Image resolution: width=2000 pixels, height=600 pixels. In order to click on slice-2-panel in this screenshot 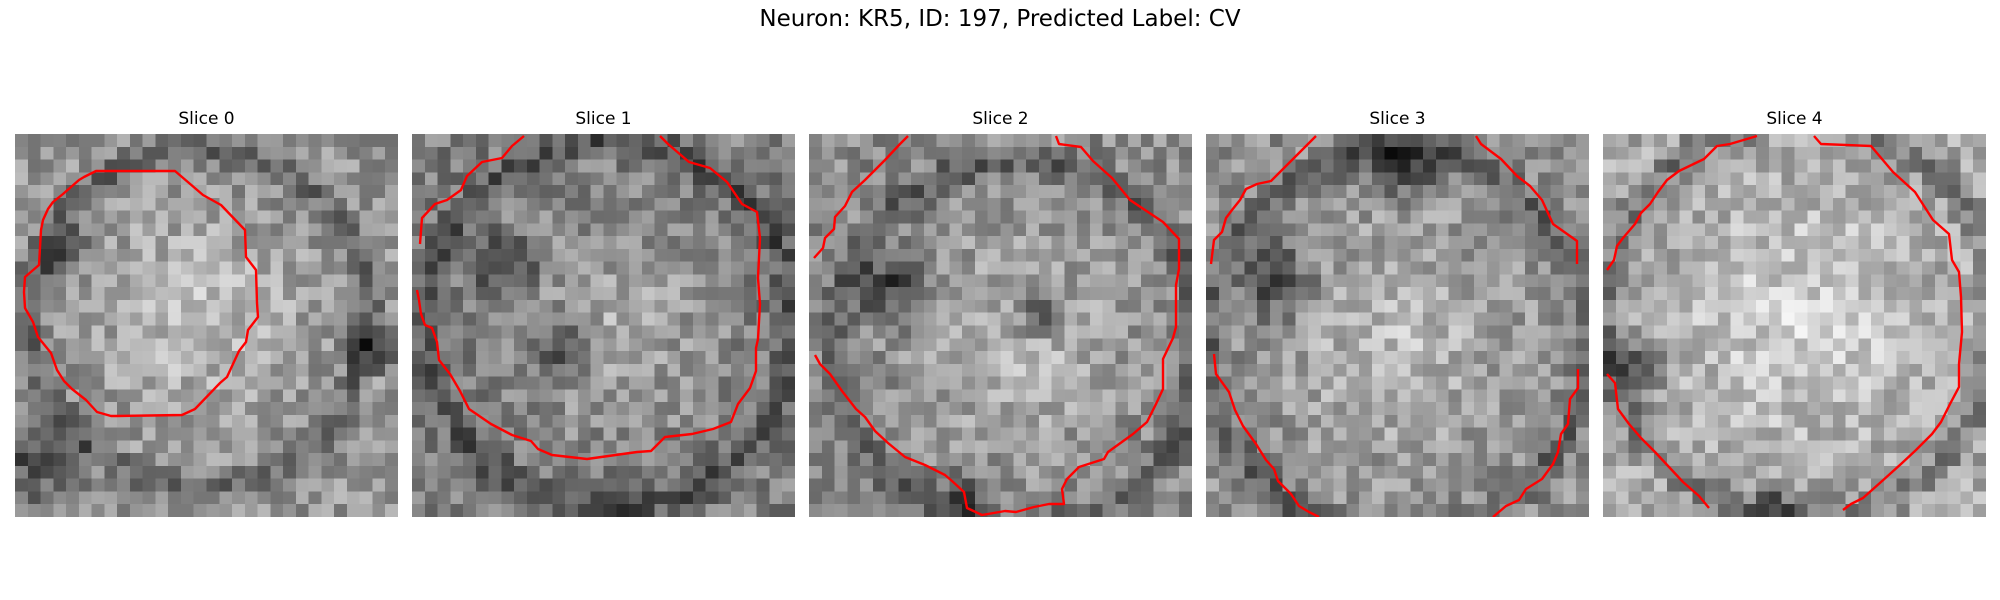, I will do `click(1000, 325)`.